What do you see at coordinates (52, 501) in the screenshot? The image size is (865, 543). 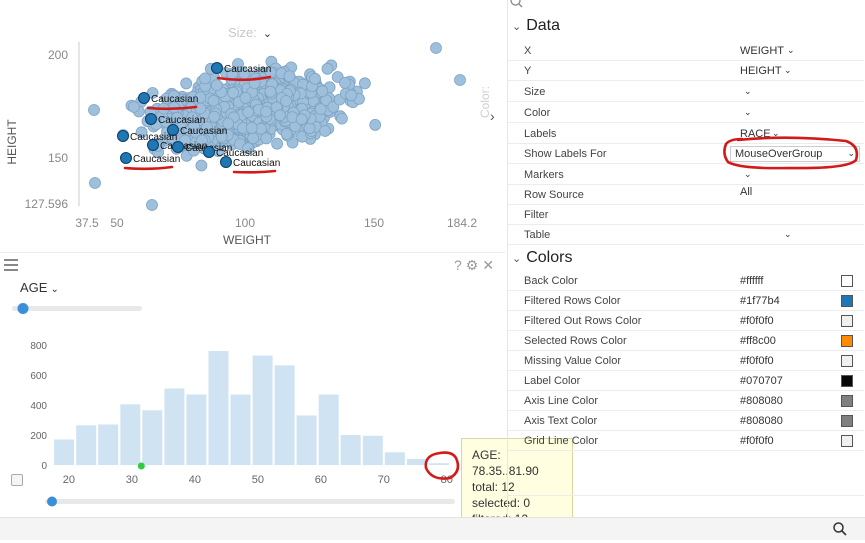 I see `bottom-range-slider-handle` at bounding box center [52, 501].